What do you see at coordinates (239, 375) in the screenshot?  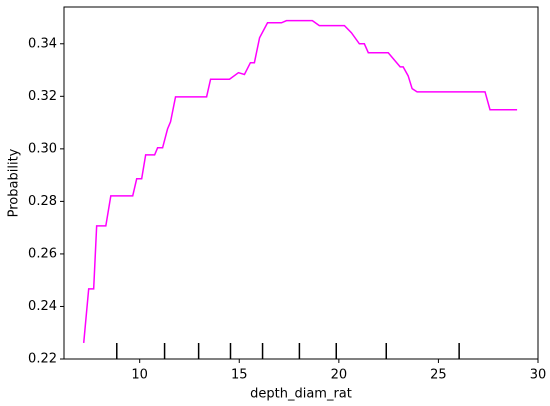 I see `x-tick-label: 15` at bounding box center [239, 375].